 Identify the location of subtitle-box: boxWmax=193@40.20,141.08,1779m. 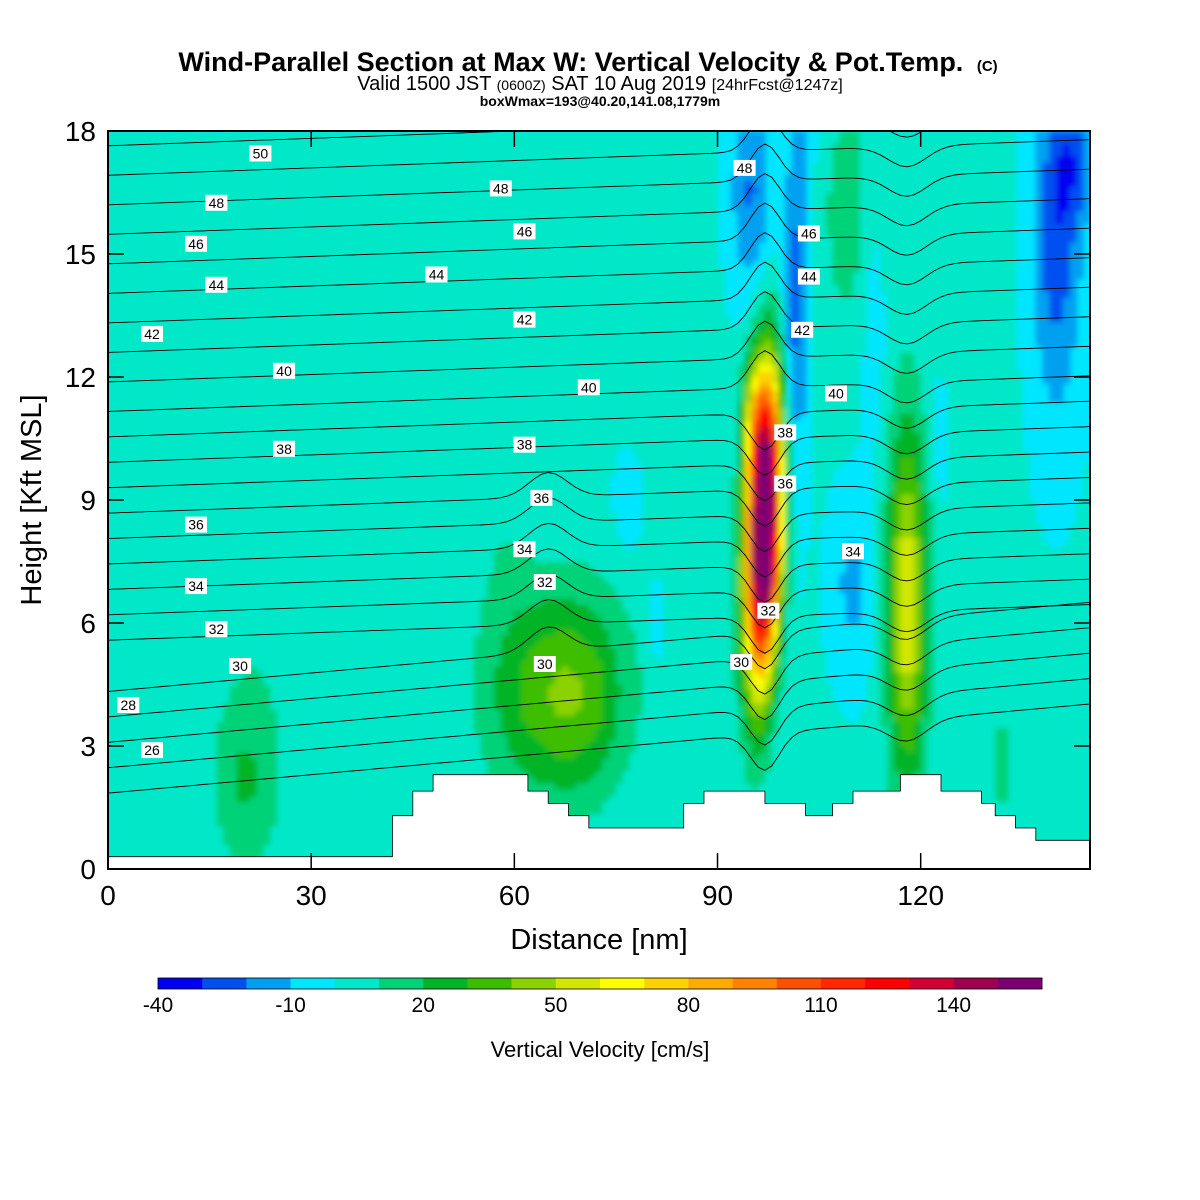
(600, 101).